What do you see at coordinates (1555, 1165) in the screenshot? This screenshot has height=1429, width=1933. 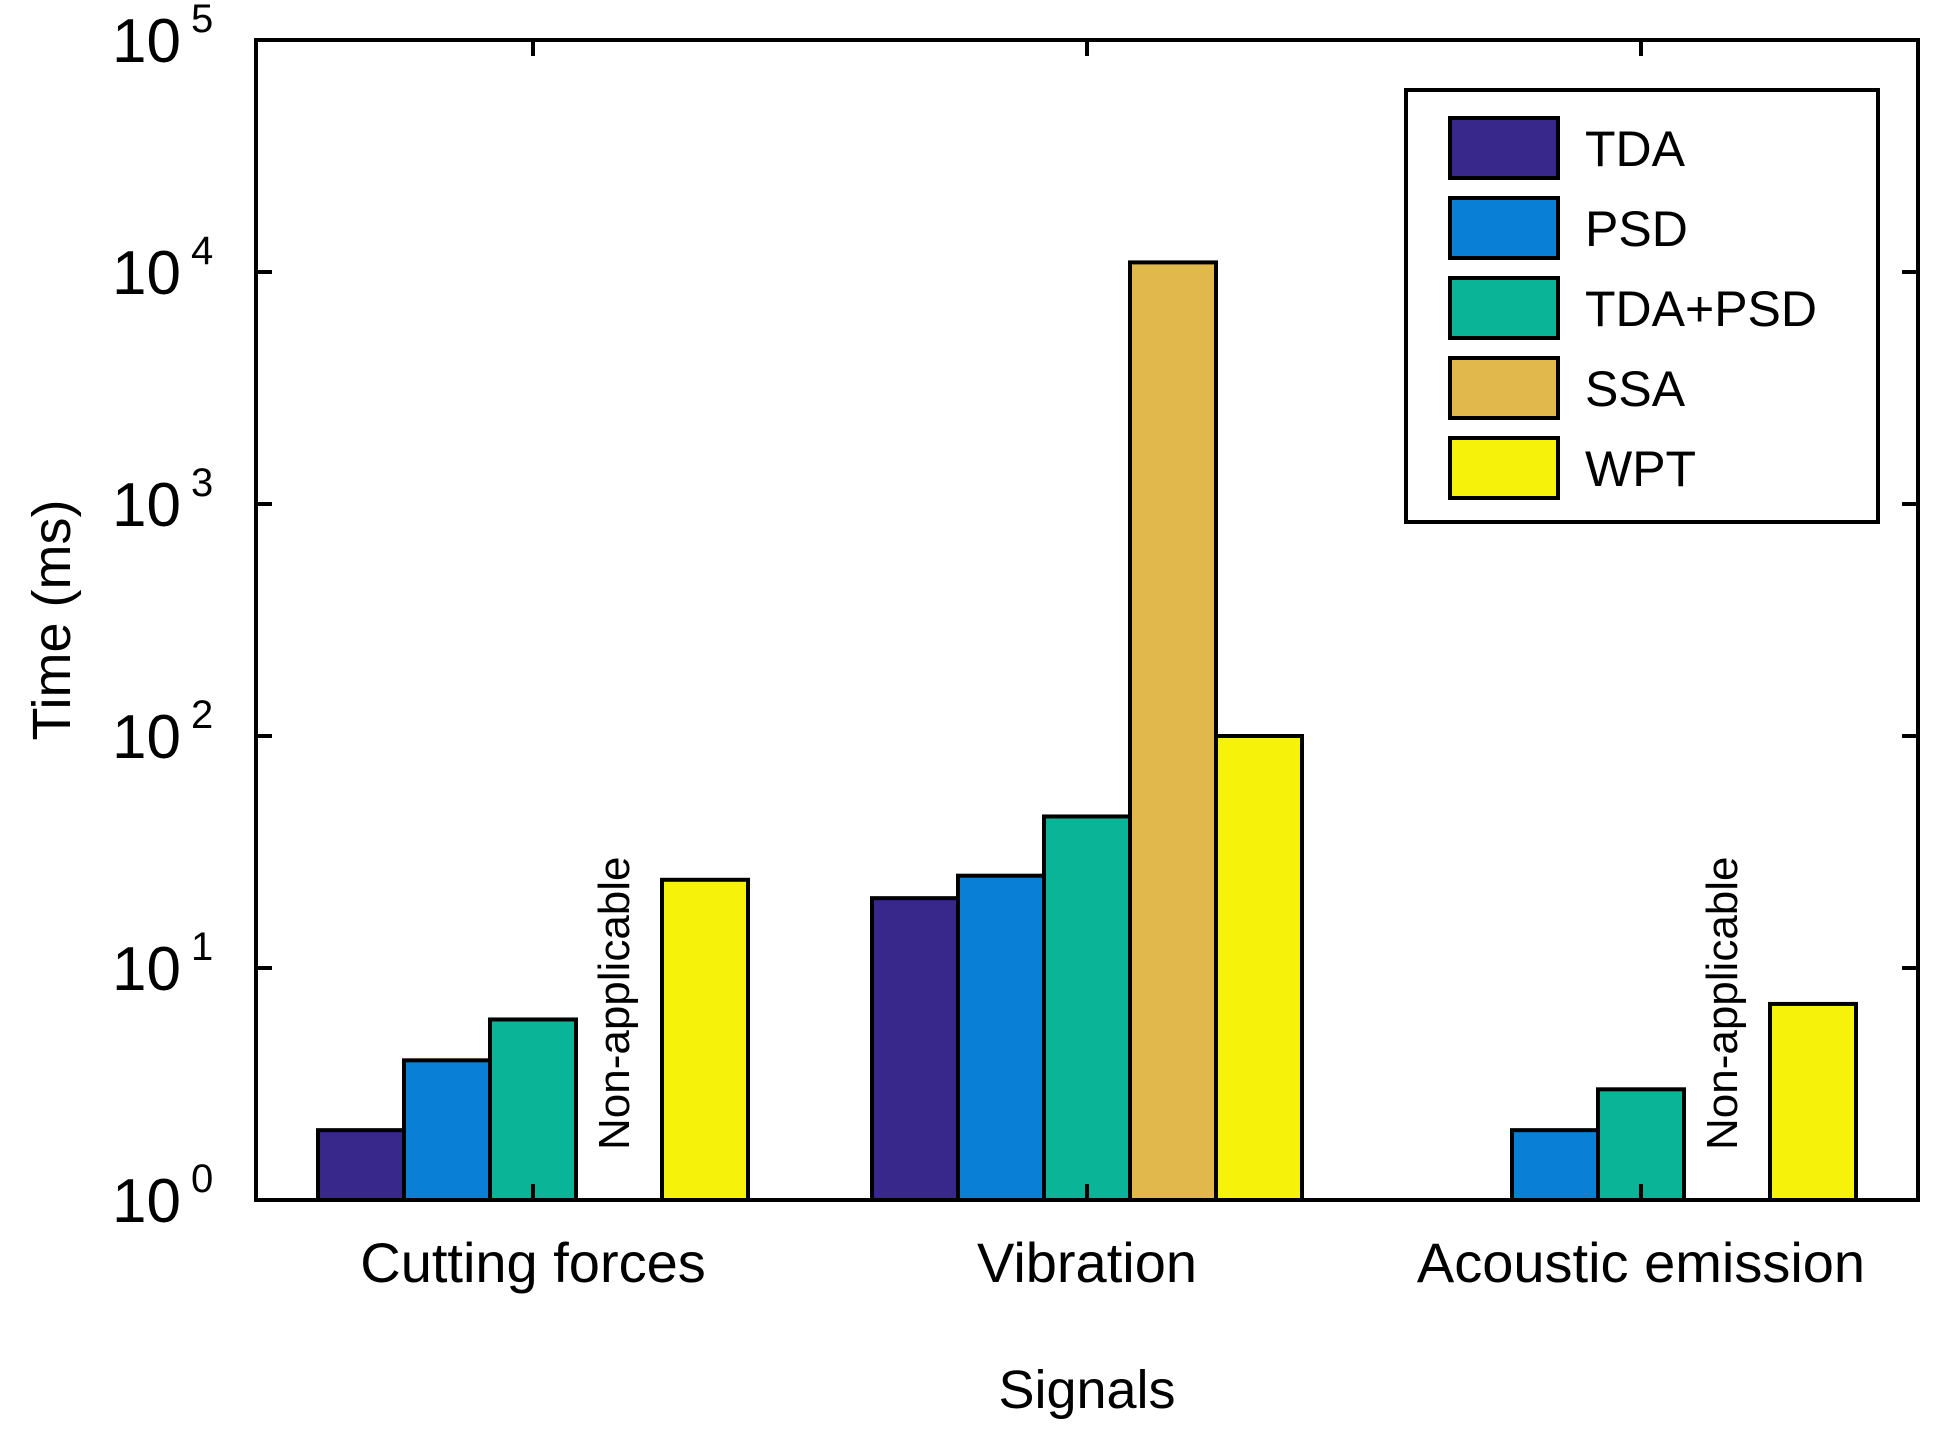 I see `bar-psd-acoustic-emission` at bounding box center [1555, 1165].